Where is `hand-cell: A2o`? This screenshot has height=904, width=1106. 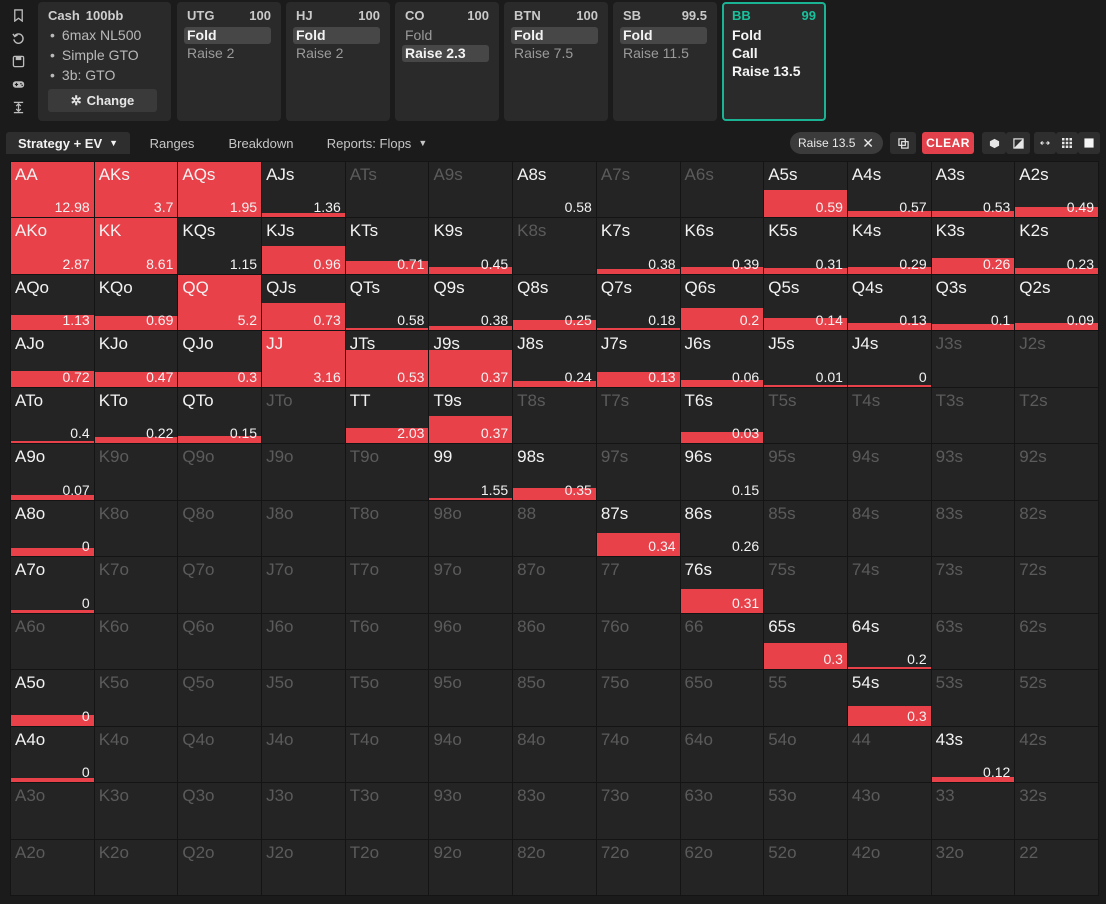 hand-cell: A2o is located at coordinates (52, 867).